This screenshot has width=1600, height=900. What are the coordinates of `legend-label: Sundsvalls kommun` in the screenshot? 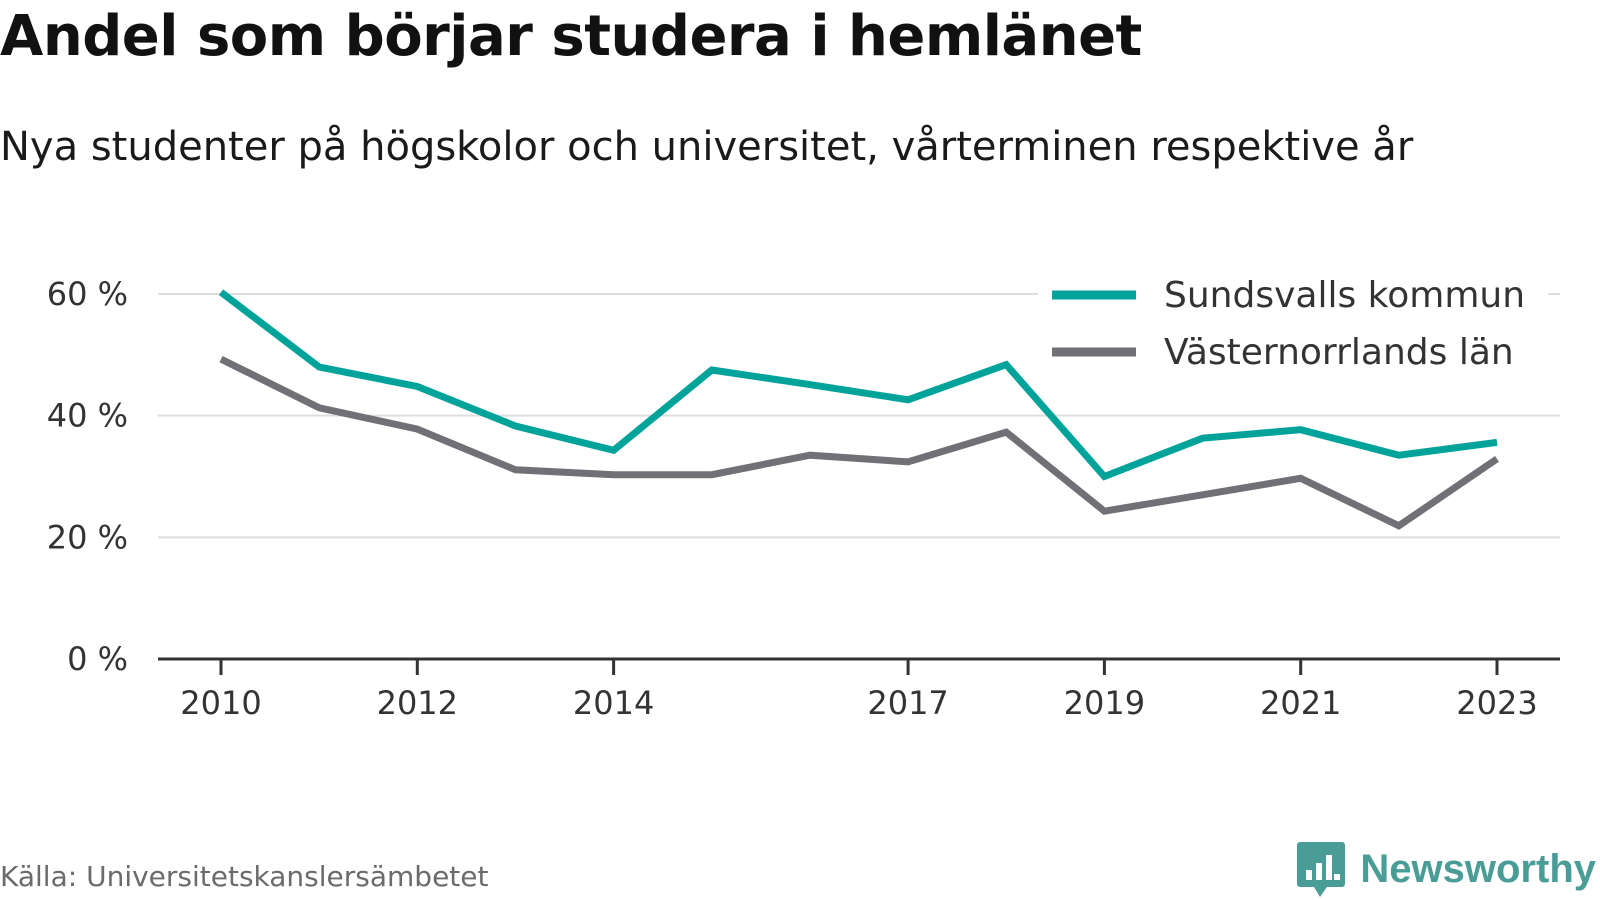 It's located at (1344, 295).